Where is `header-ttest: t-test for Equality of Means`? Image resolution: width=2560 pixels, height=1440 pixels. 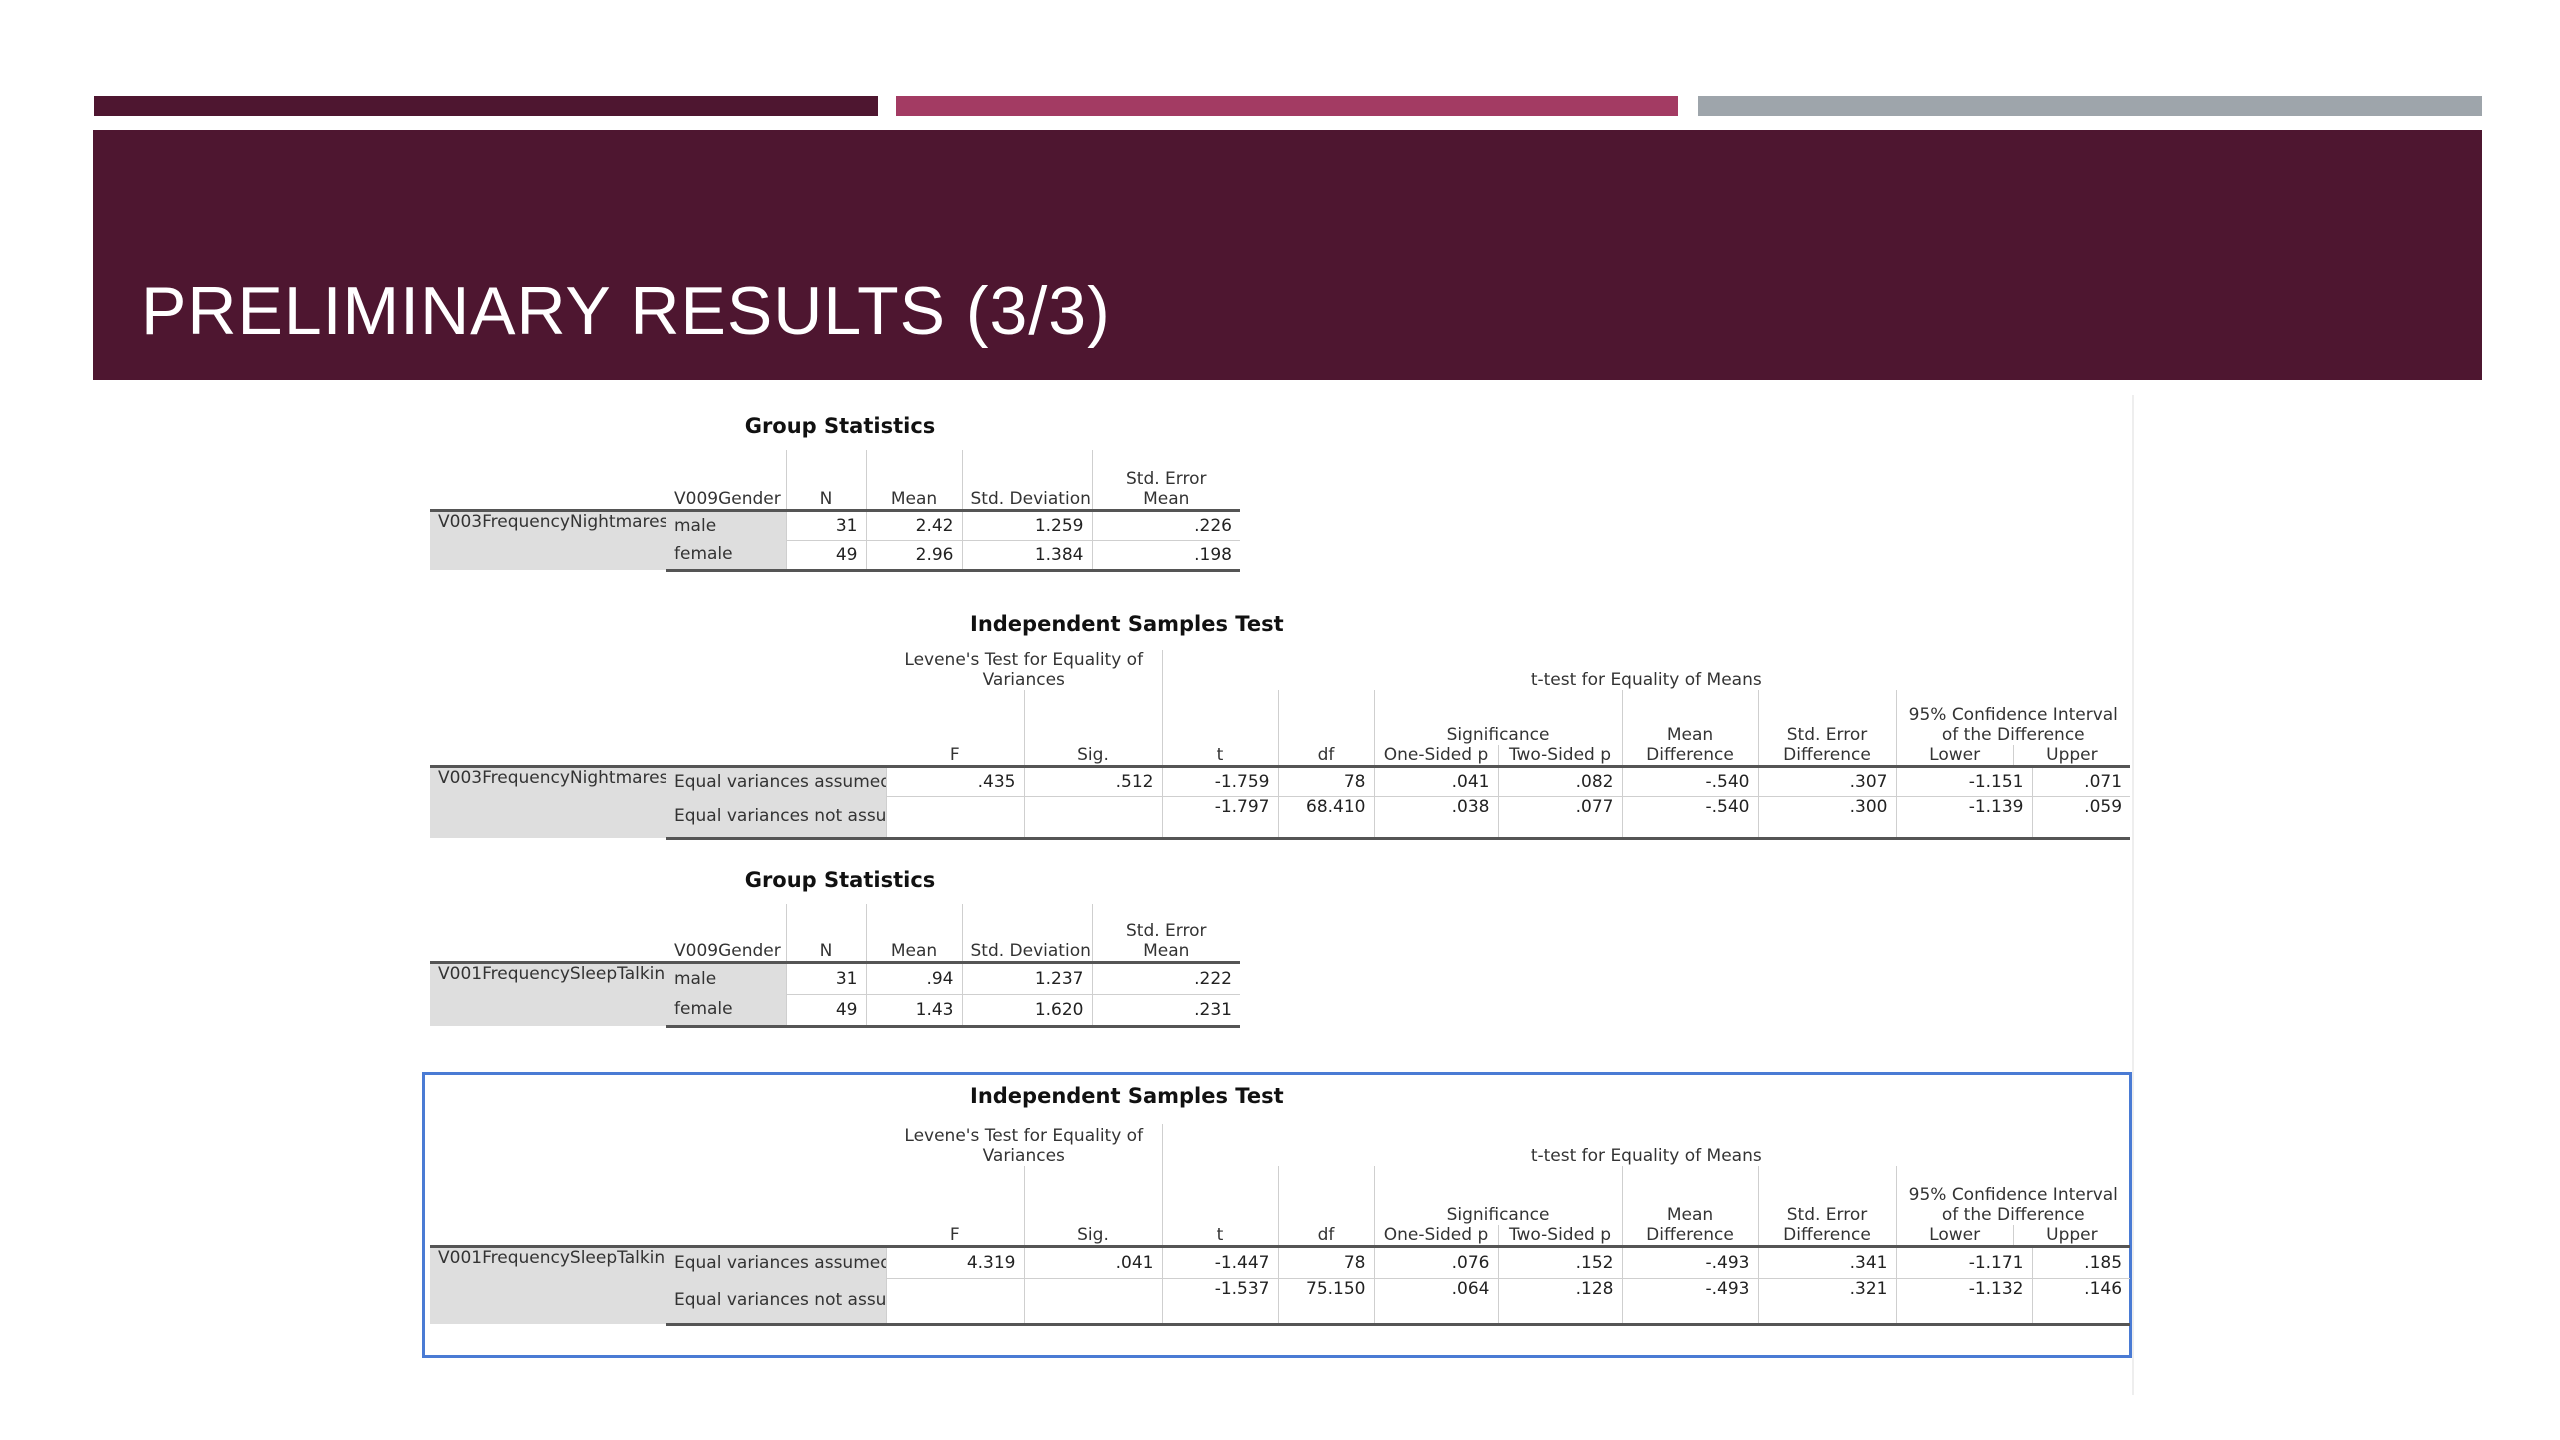
header-ttest: t-test for Equality of Means is located at coordinates (1646, 670).